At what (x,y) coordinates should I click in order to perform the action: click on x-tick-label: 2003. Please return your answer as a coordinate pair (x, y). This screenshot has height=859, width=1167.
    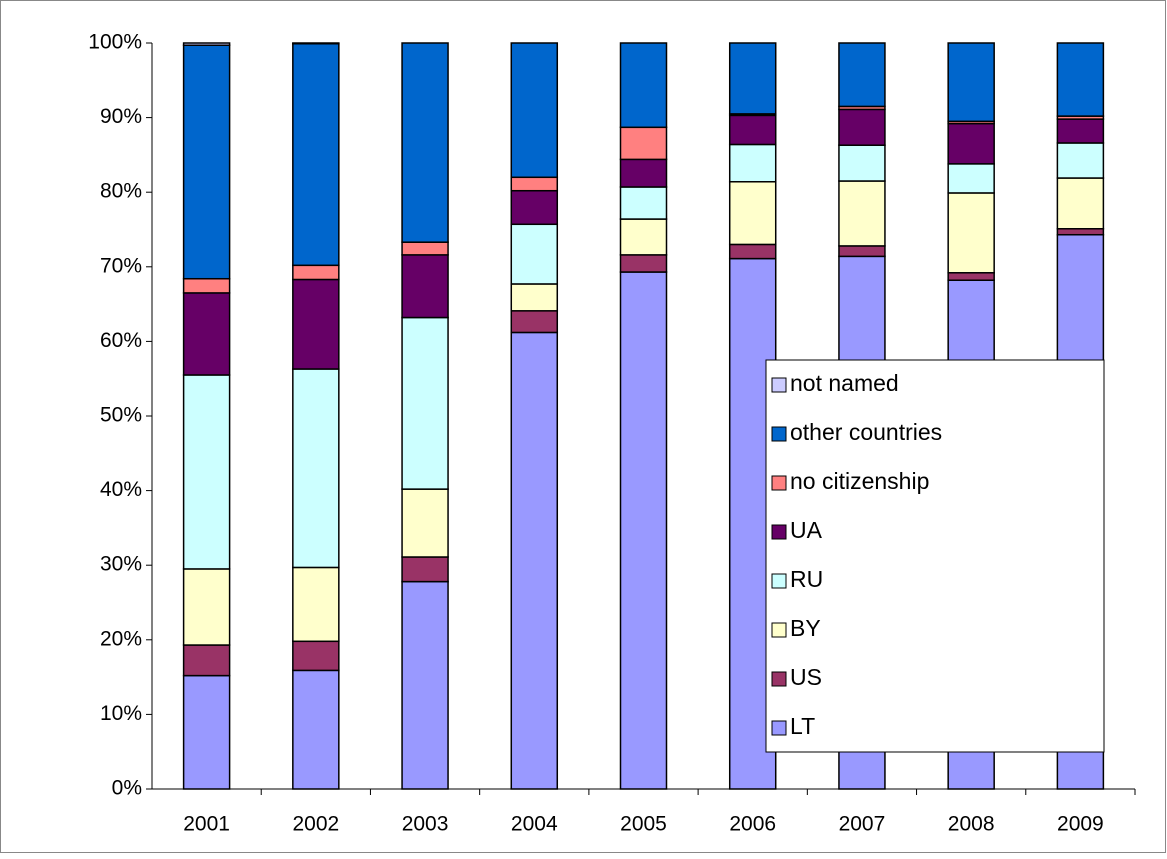
    Looking at the image, I should click on (425, 824).